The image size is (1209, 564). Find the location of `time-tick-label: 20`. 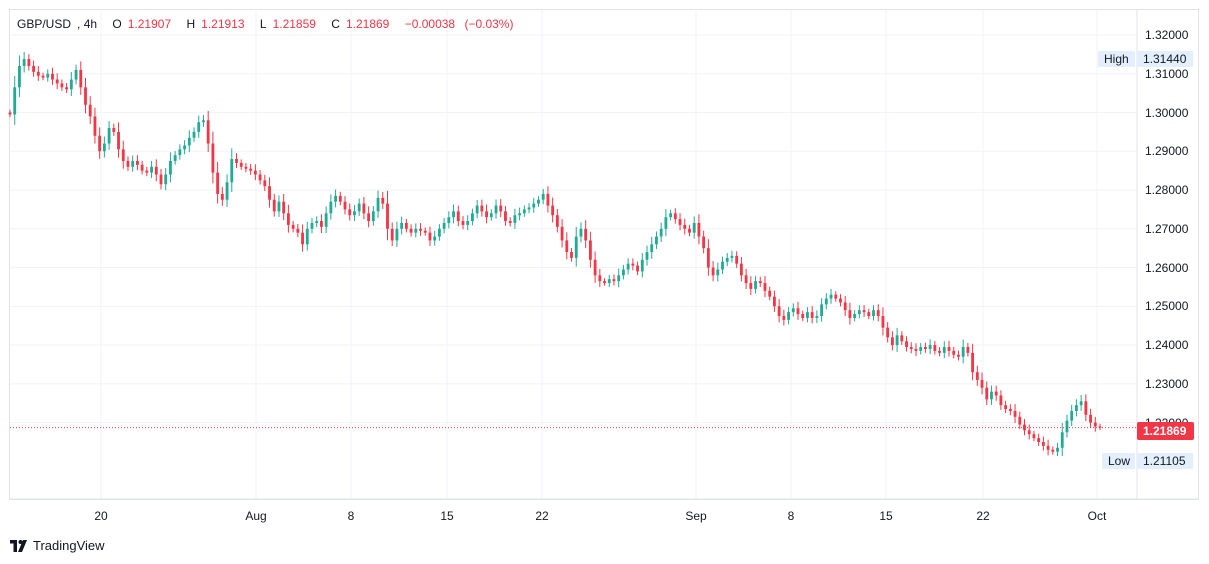

time-tick-label: 20 is located at coordinates (101, 516).